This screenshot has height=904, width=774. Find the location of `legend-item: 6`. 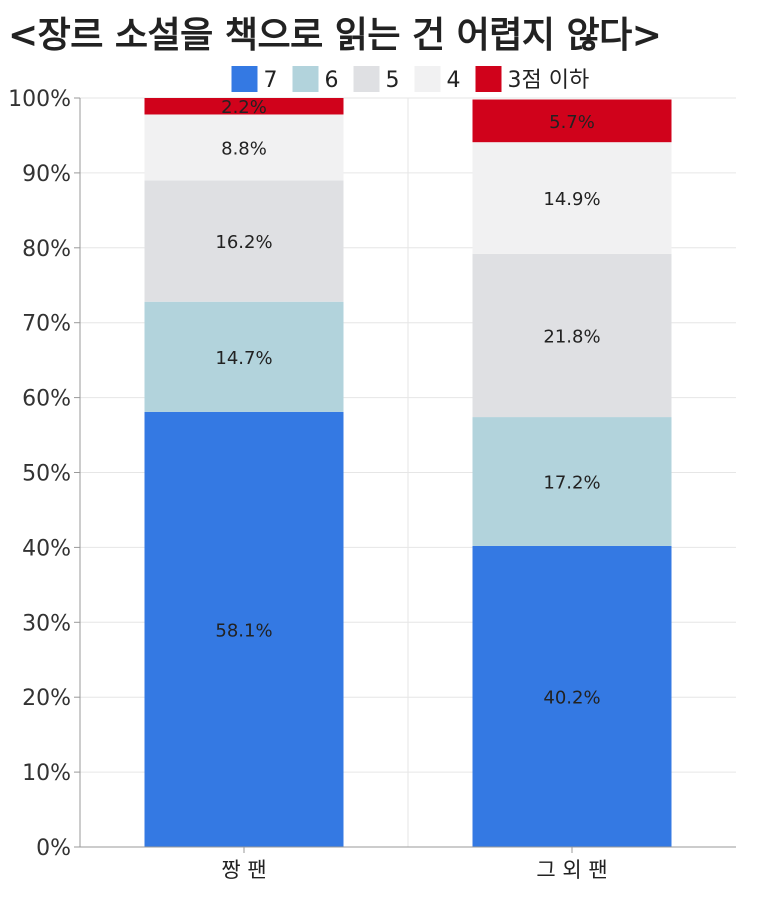

legend-item: 6 is located at coordinates (315, 79).